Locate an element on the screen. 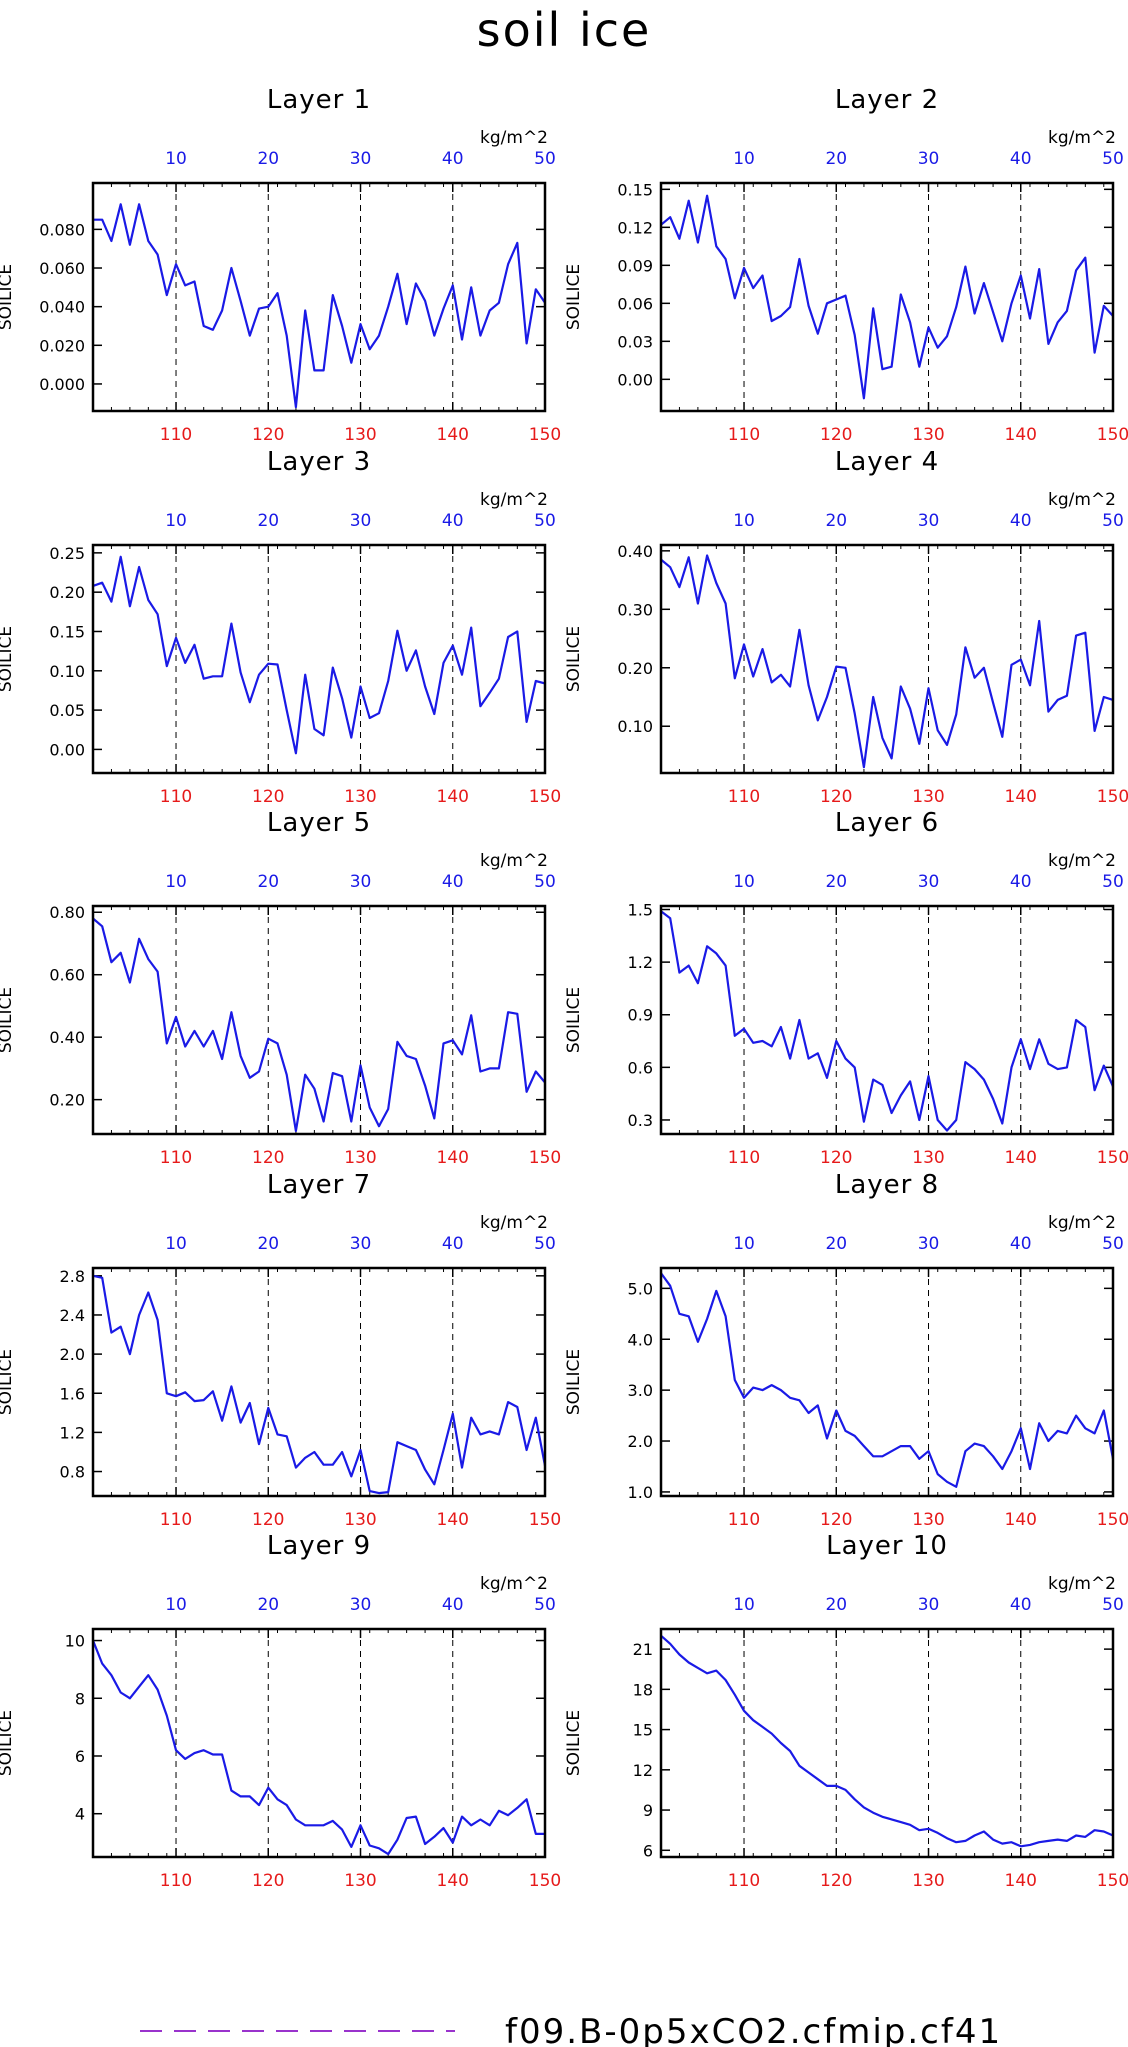 This screenshot has height=2047, width=1128. y-tick-label: 0.10 is located at coordinates (67, 671).